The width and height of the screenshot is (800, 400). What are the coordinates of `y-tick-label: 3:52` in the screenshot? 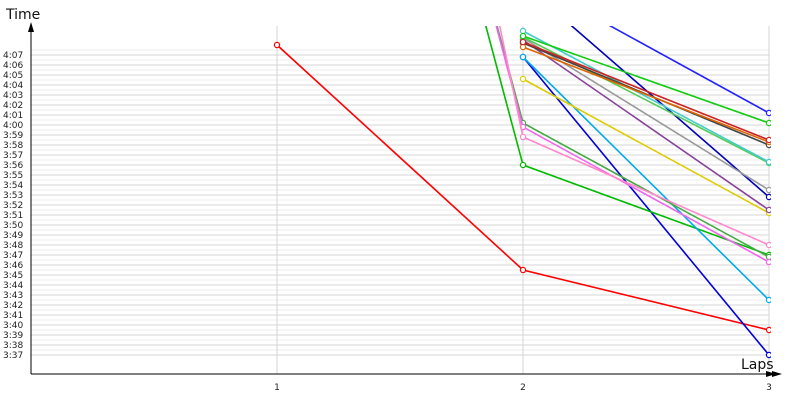 It's located at (13, 206).